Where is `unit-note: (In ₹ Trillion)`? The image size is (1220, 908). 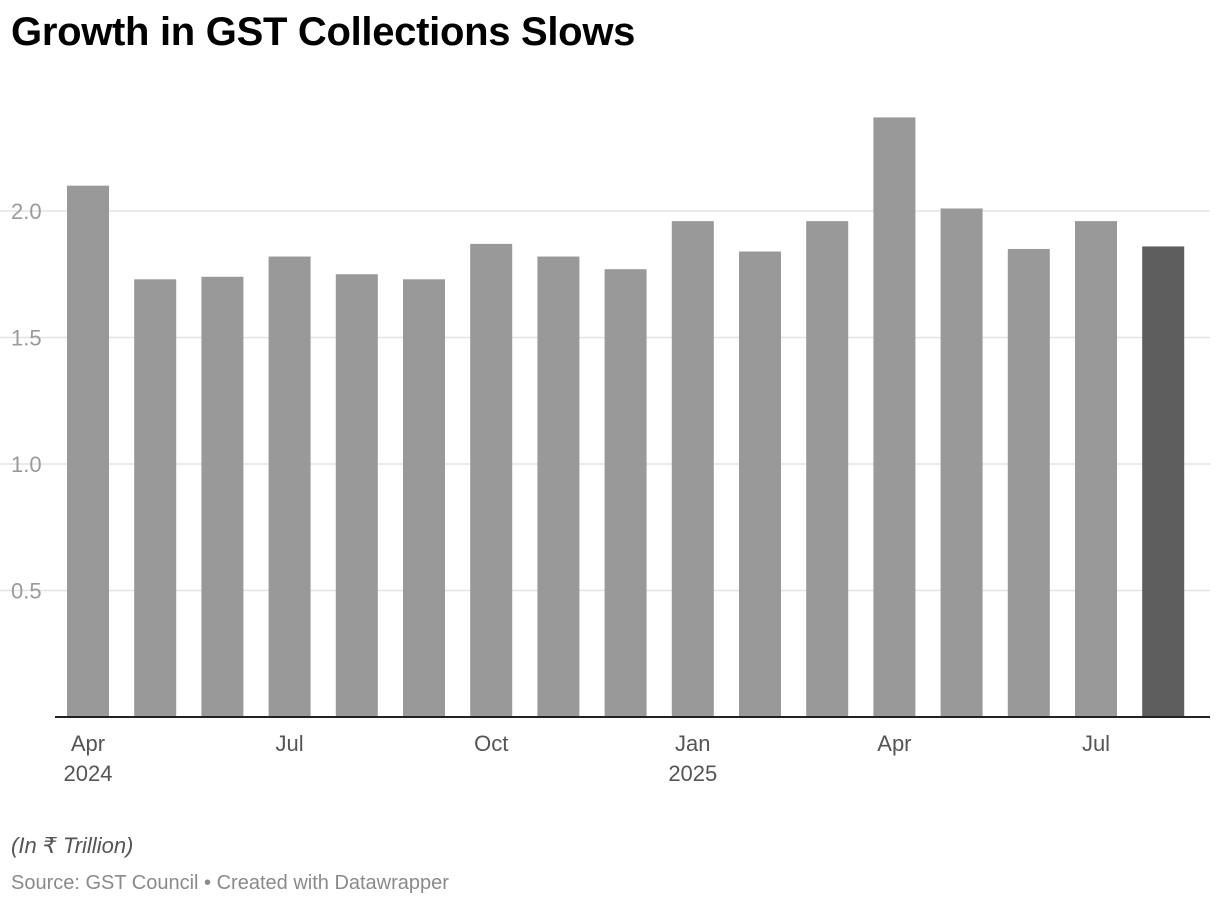
unit-note: (In ₹ Trillion) is located at coordinates (72, 845).